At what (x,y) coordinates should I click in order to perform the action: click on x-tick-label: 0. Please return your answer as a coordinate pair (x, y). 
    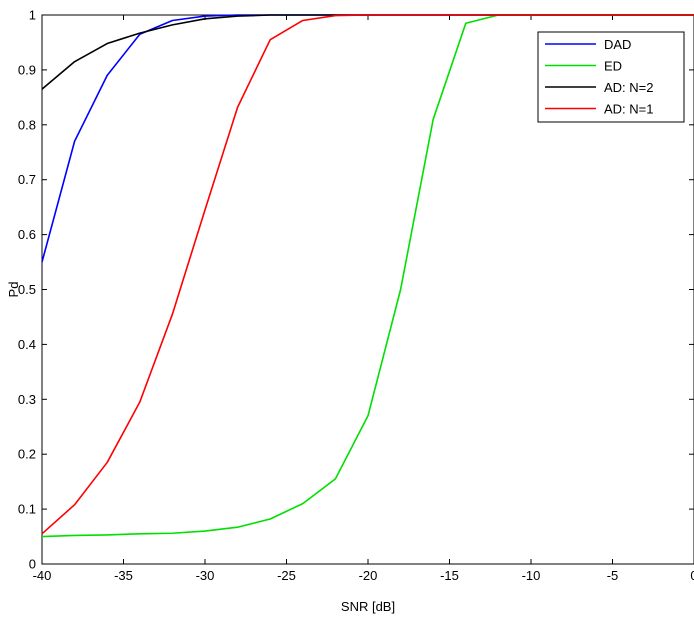
    Looking at the image, I should click on (692, 575).